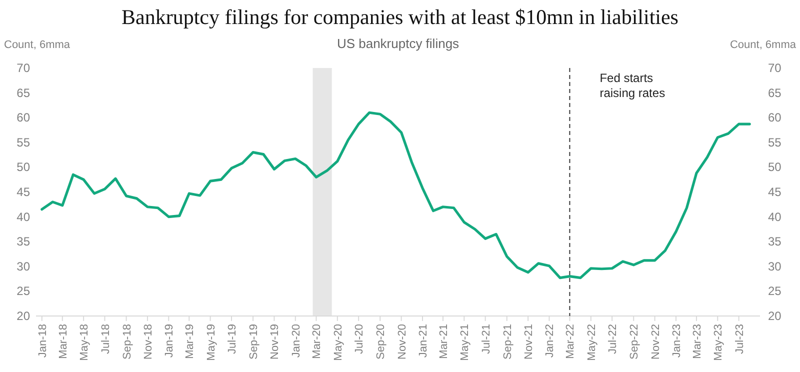 The width and height of the screenshot is (800, 372). I want to click on y-tick-label: 60, so click(23, 117).